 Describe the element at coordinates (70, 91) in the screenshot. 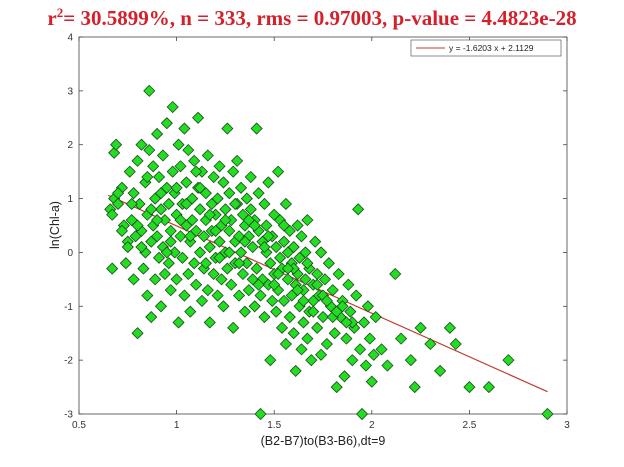

I see `y-tick-label: 3` at that location.